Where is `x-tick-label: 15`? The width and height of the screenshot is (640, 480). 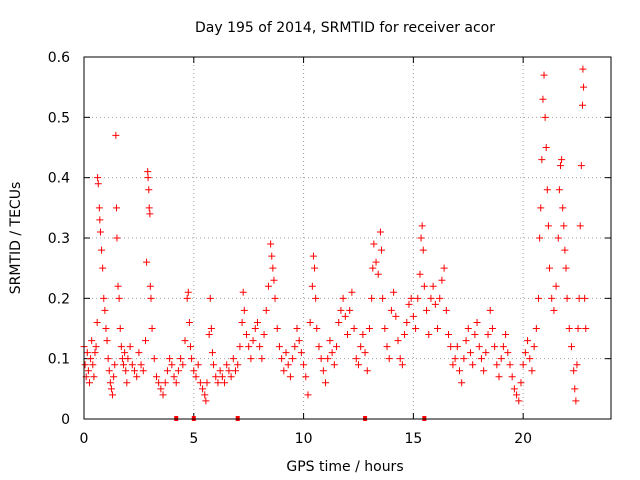
x-tick-label: 15 is located at coordinates (413, 439).